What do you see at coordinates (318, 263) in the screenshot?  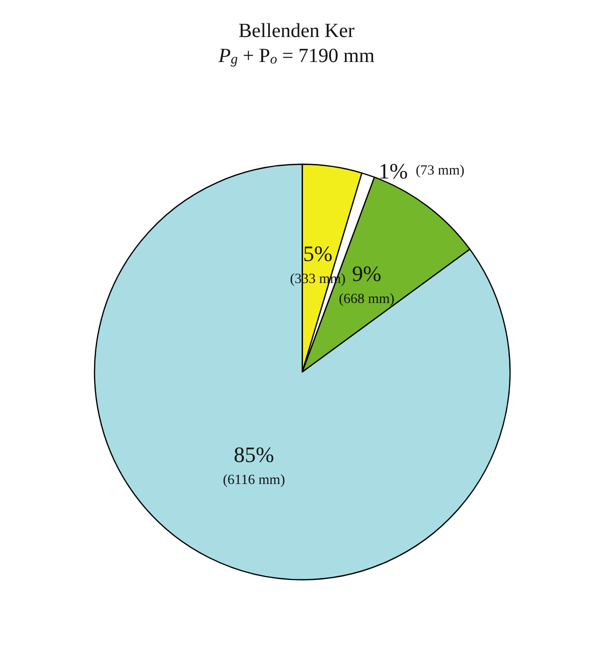 I see `data-label: 5% (333 mm)` at bounding box center [318, 263].